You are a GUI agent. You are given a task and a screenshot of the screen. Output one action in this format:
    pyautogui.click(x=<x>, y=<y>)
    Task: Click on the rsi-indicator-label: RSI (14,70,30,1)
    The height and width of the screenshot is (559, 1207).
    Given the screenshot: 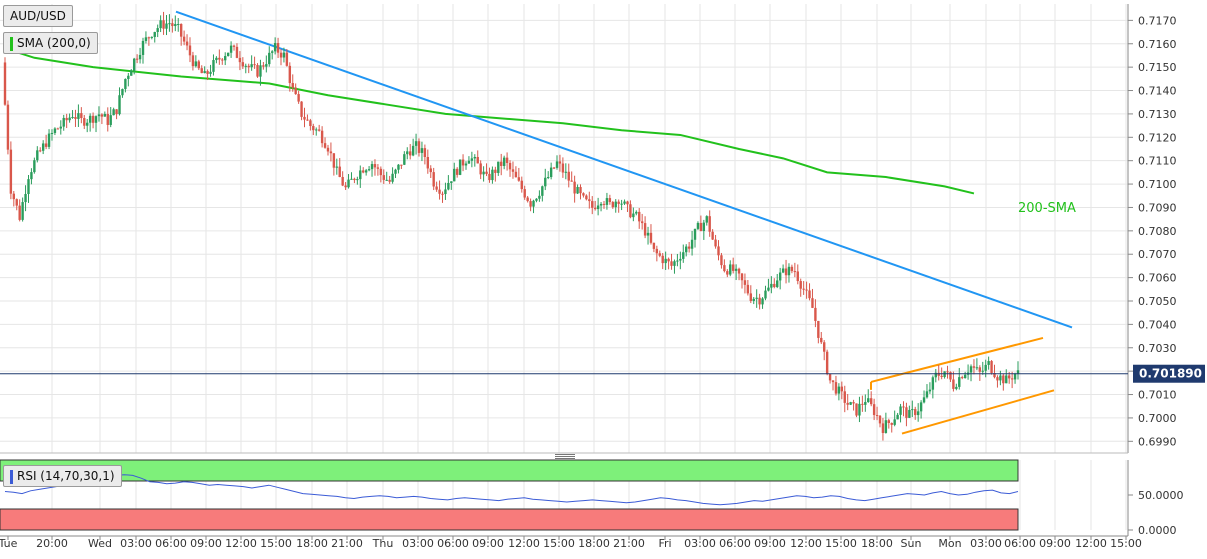 What is the action you would take?
    pyautogui.click(x=62, y=476)
    